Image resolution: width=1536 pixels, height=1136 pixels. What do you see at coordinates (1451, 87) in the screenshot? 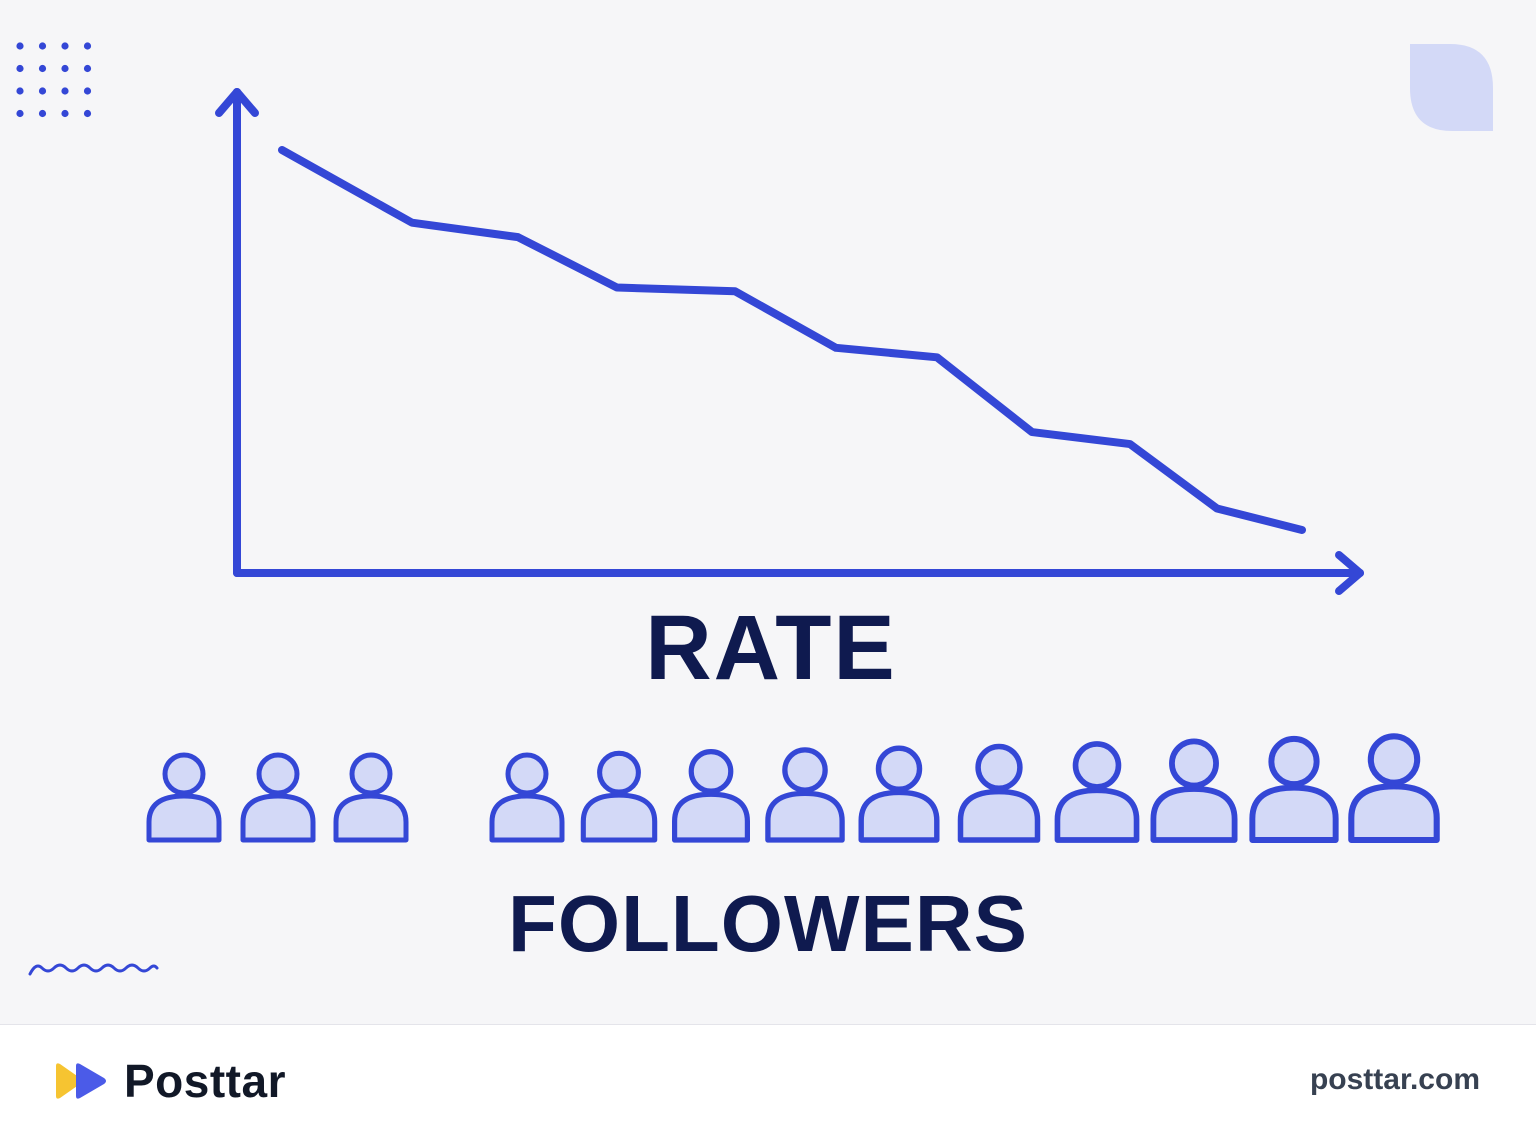
I see `leaf-decoration` at bounding box center [1451, 87].